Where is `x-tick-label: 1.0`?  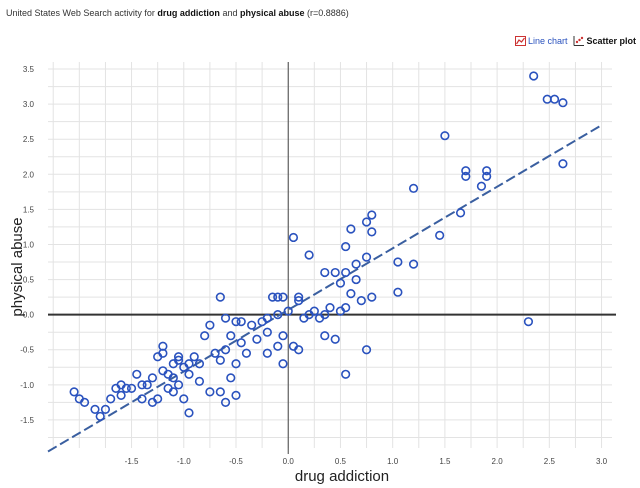
x-tick-label: 1.0 is located at coordinates (393, 461).